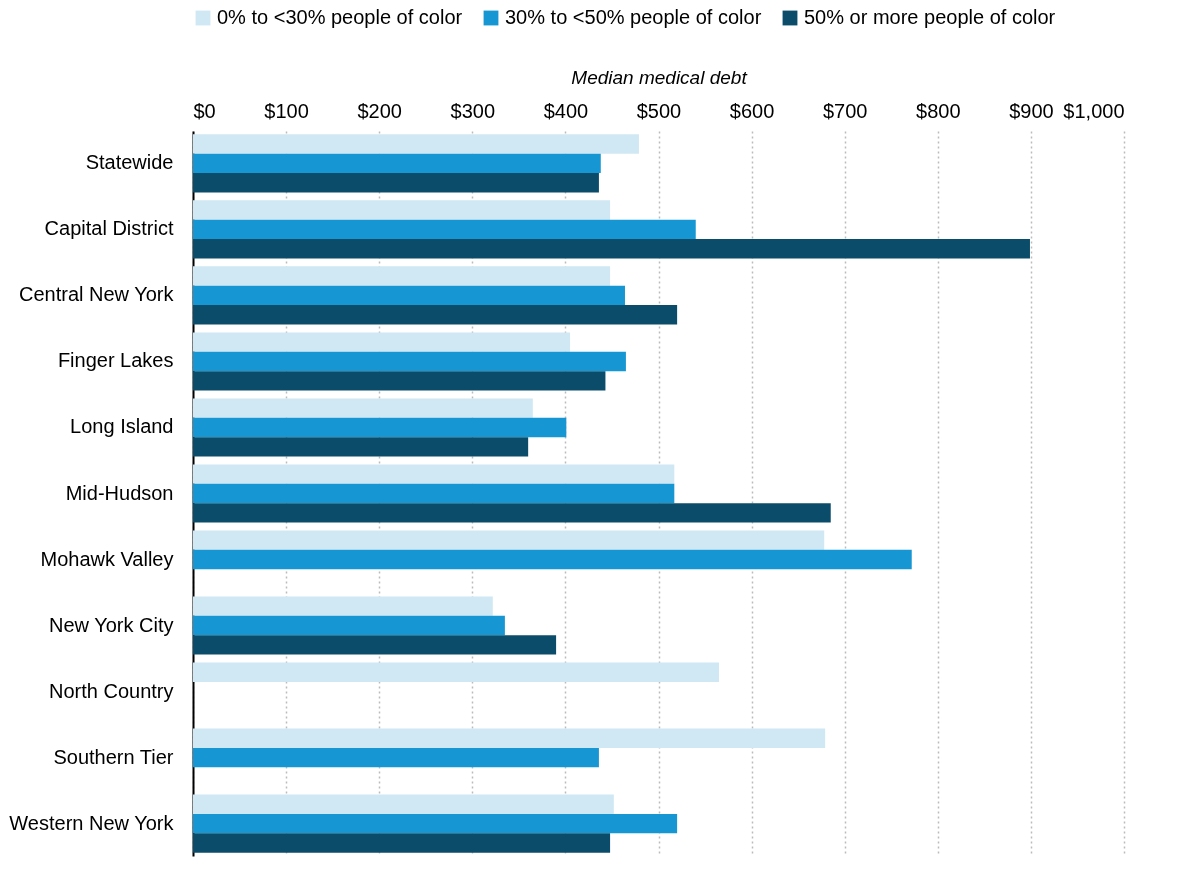  What do you see at coordinates (1094, 110) in the screenshot?
I see `x-tick-label: $1,000` at bounding box center [1094, 110].